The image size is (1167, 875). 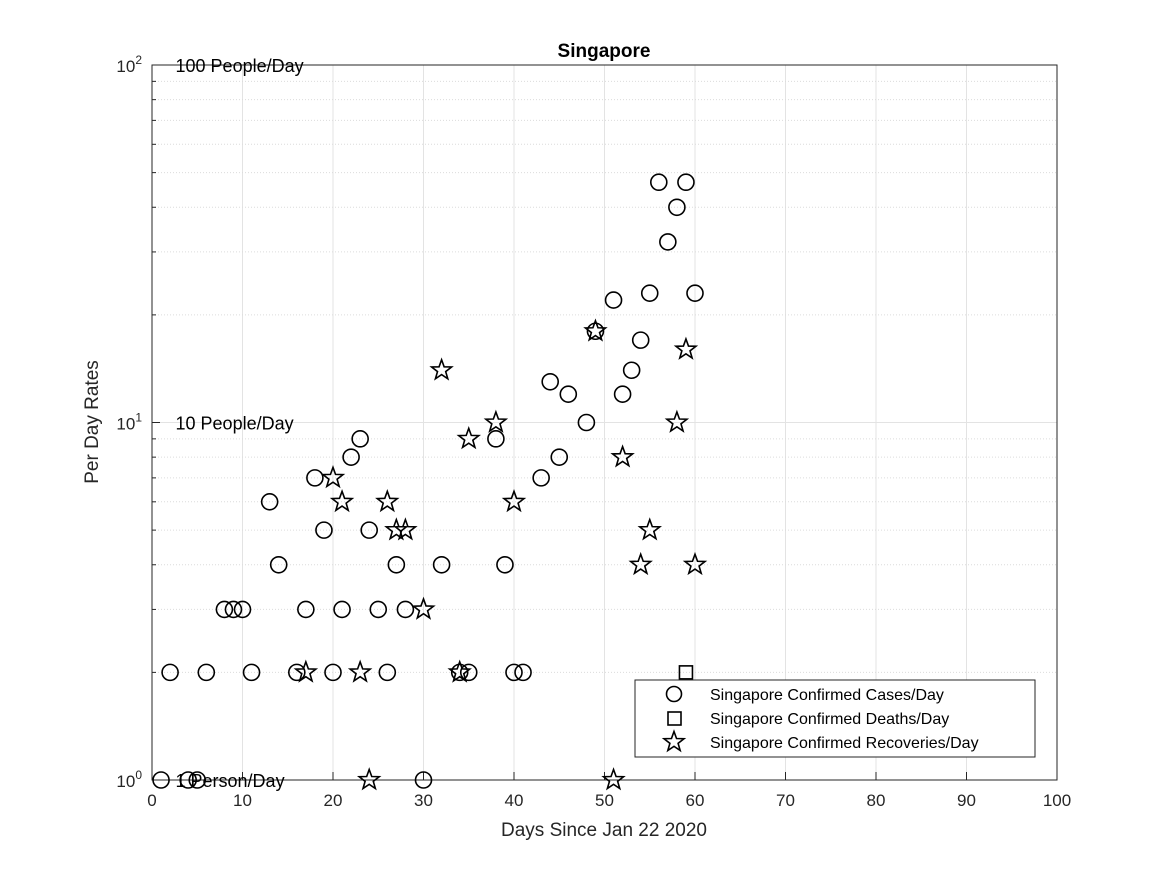 What do you see at coordinates (785, 800) in the screenshot?
I see `x-tick-label: 70` at bounding box center [785, 800].